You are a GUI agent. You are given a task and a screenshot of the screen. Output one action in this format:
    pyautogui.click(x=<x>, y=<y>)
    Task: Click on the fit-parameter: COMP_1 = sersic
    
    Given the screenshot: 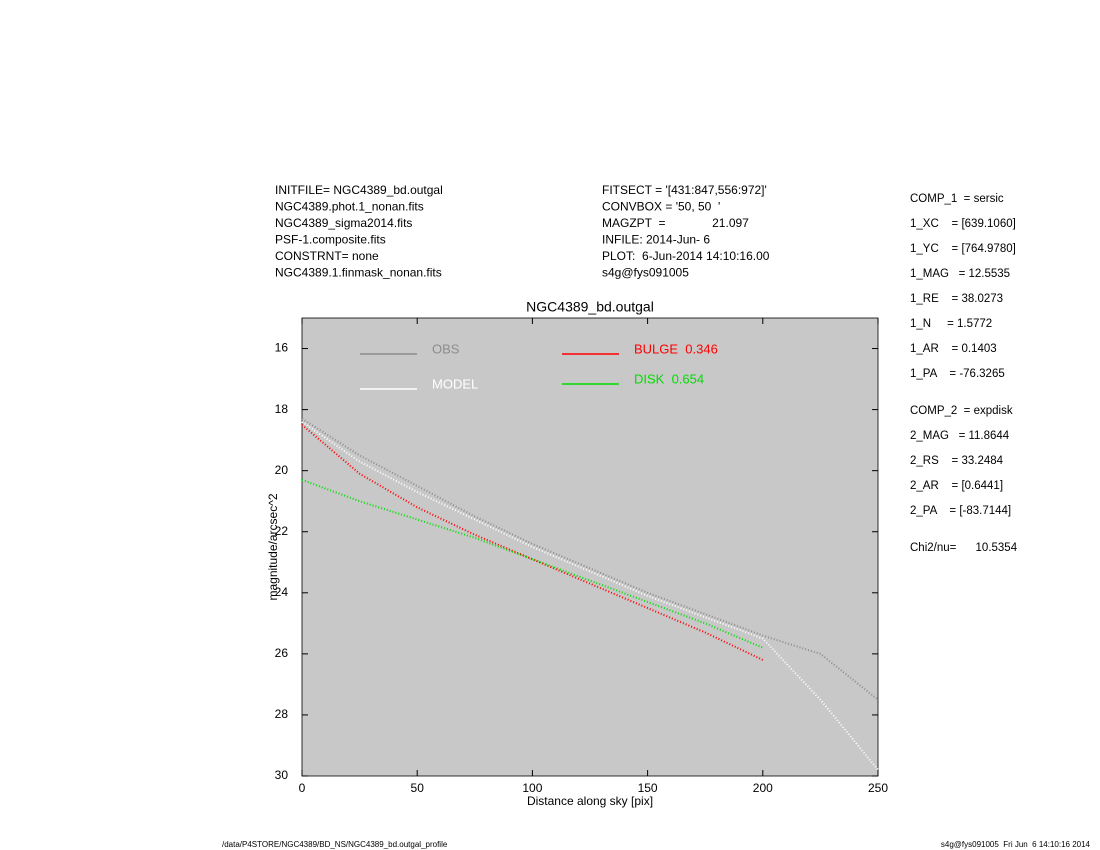 What is the action you would take?
    pyautogui.click(x=957, y=199)
    